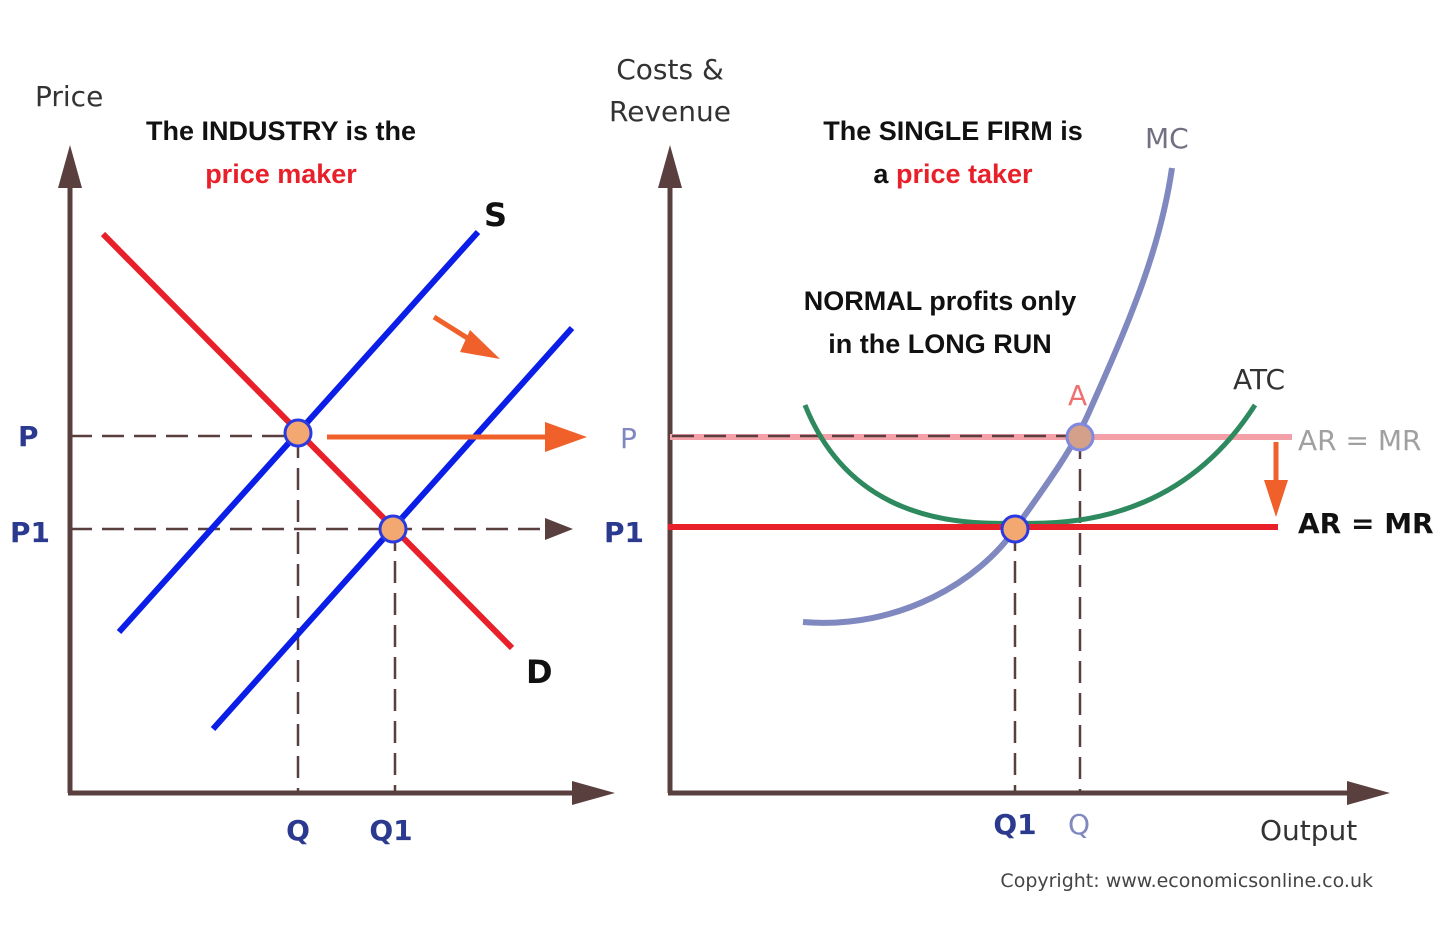  I want to click on right-title-line2: a price taker, so click(953, 174).